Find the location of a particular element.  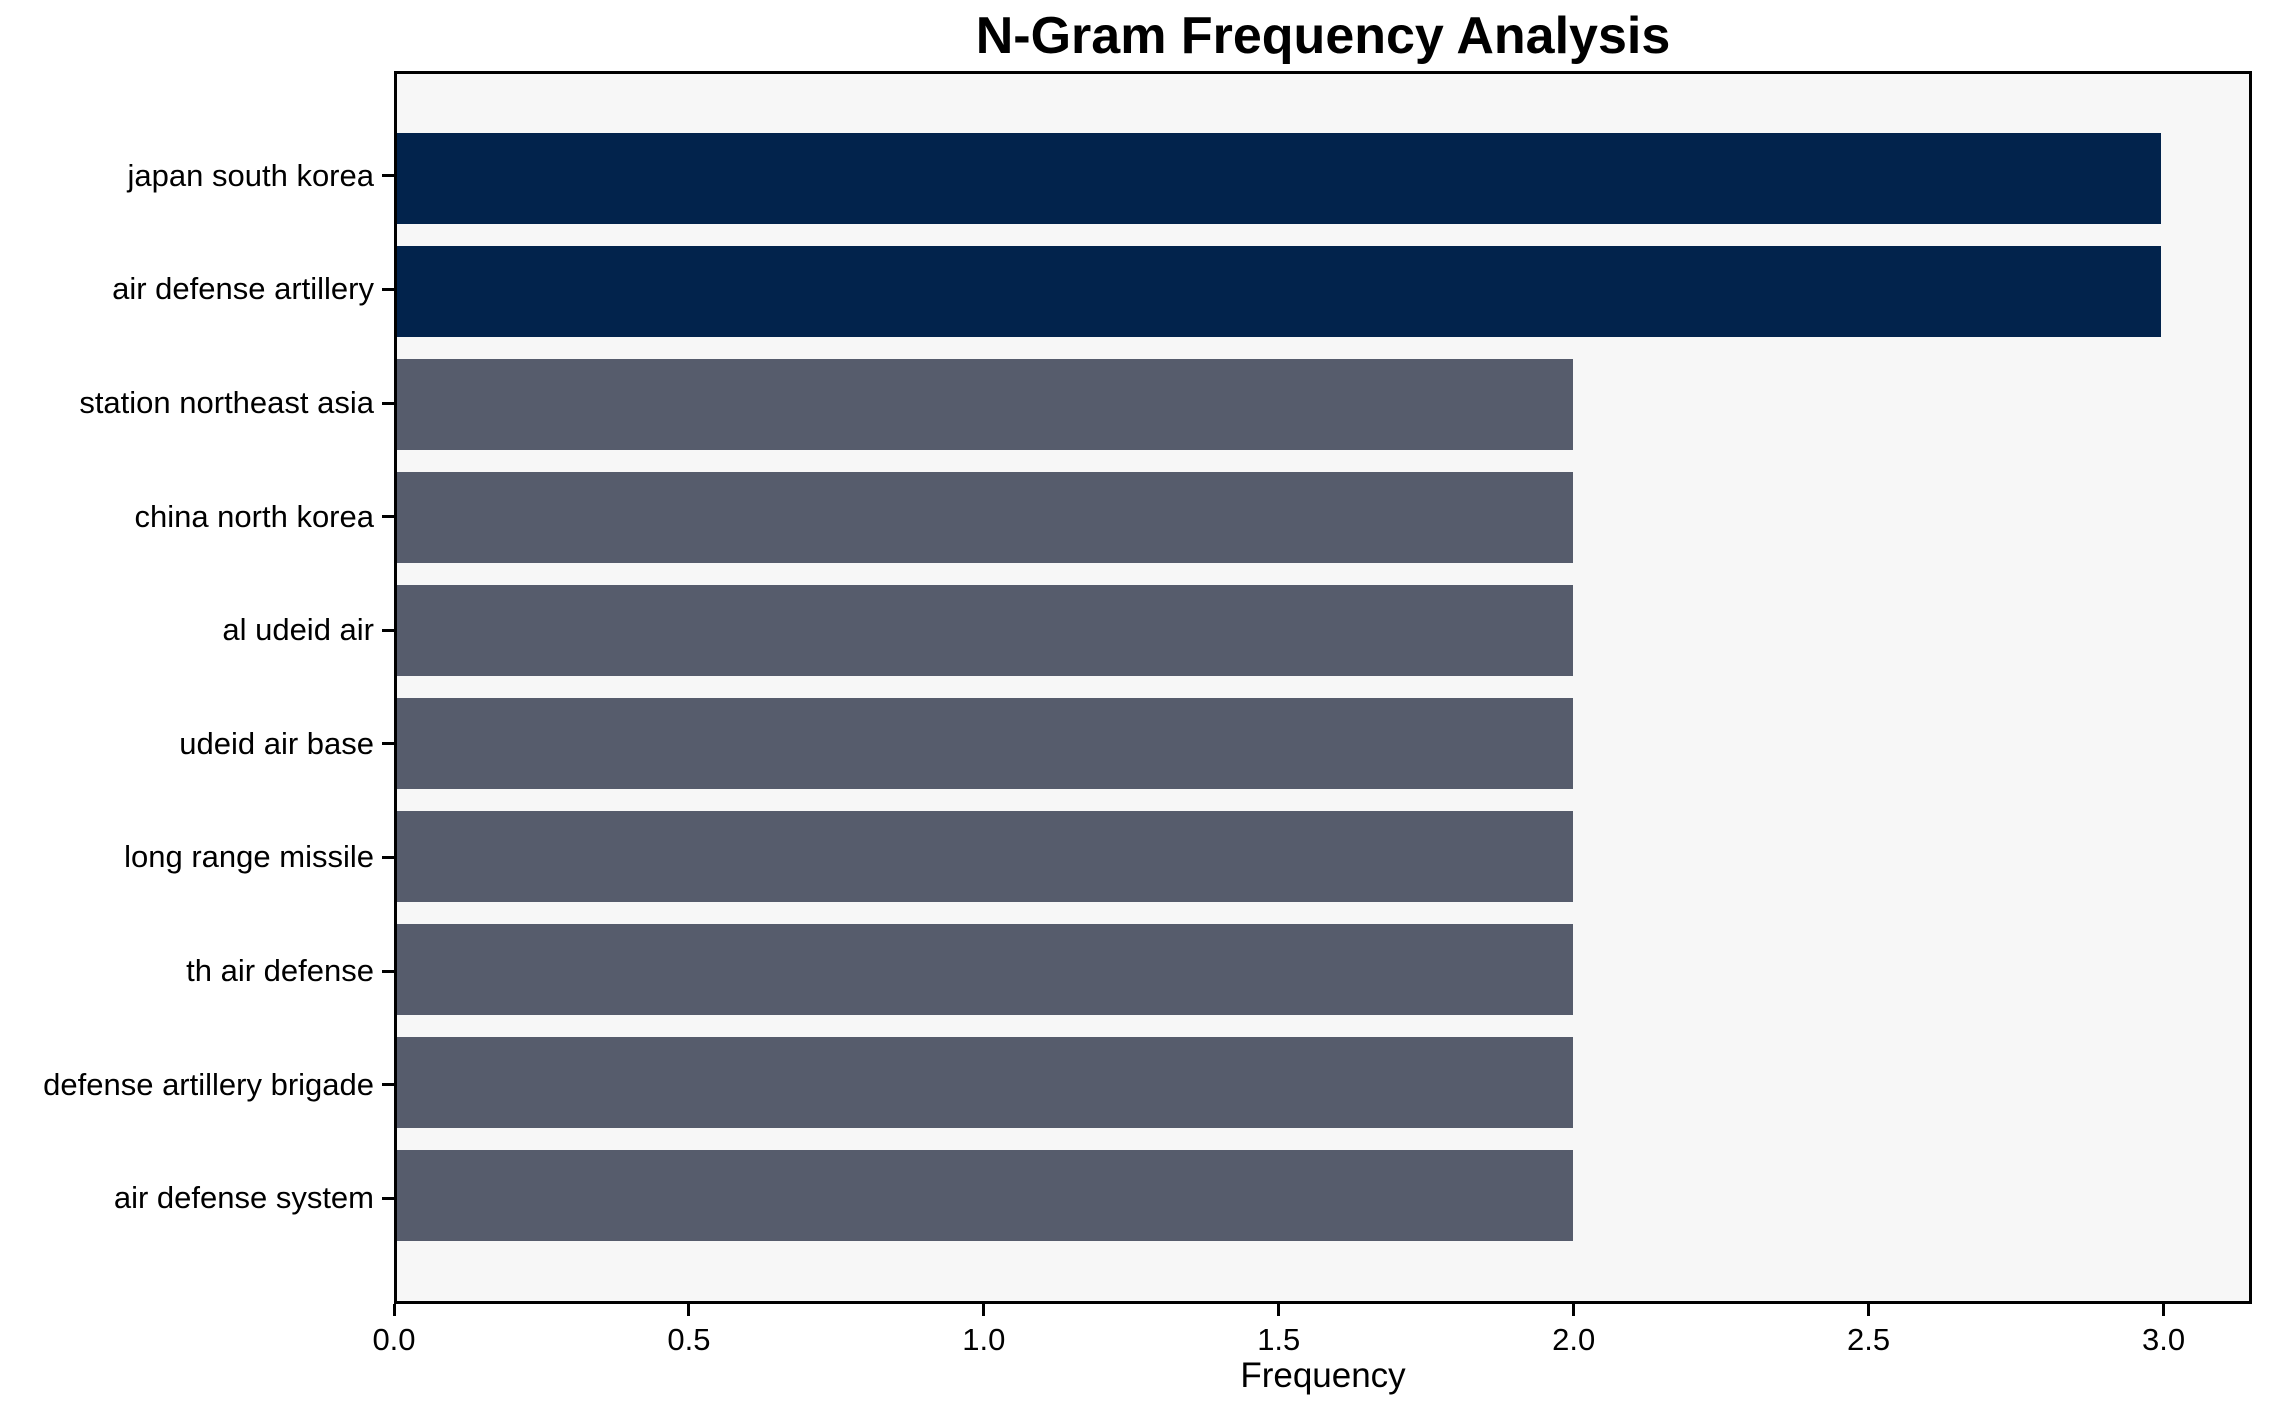

x-tick-label: 1.0 is located at coordinates (984, 1339).